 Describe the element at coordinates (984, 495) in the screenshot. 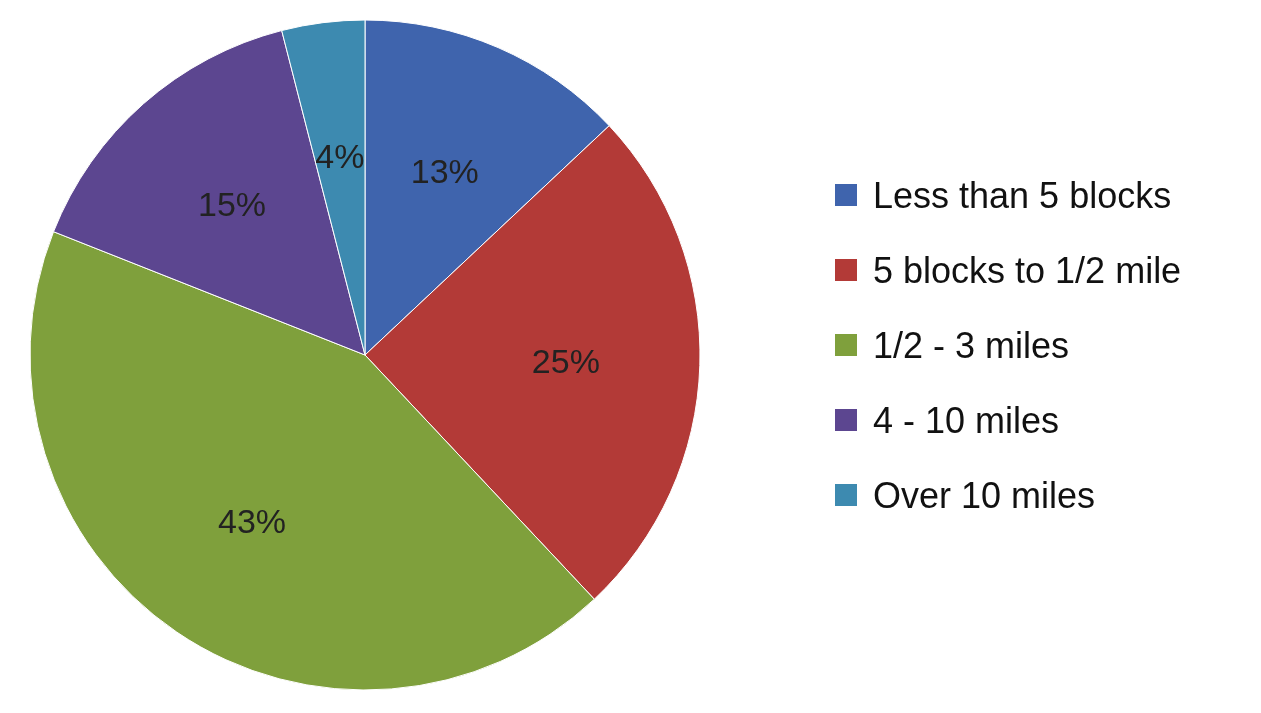

I see `legend-label: Over 10 miles` at that location.